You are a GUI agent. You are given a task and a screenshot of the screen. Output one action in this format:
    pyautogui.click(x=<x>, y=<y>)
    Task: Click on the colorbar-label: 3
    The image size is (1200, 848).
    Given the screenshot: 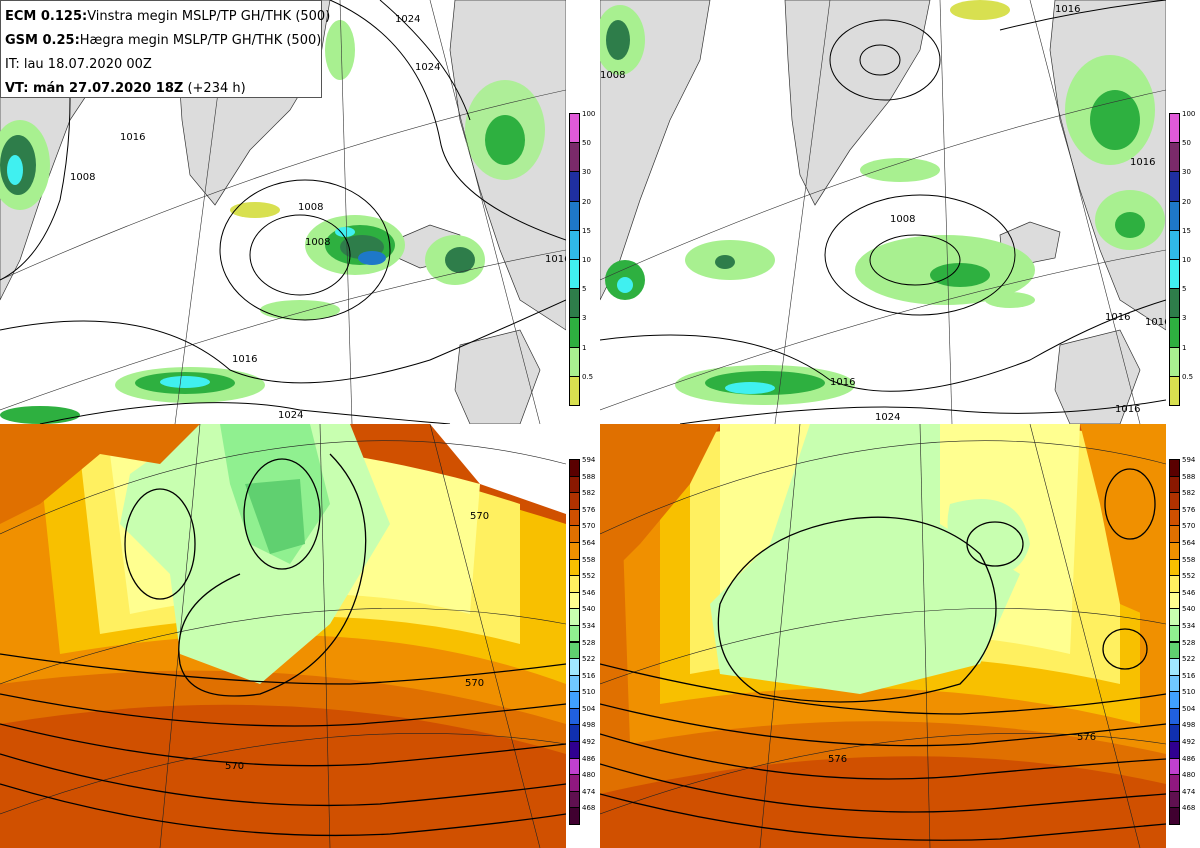 What is the action you would take?
    pyautogui.click(x=1184, y=318)
    